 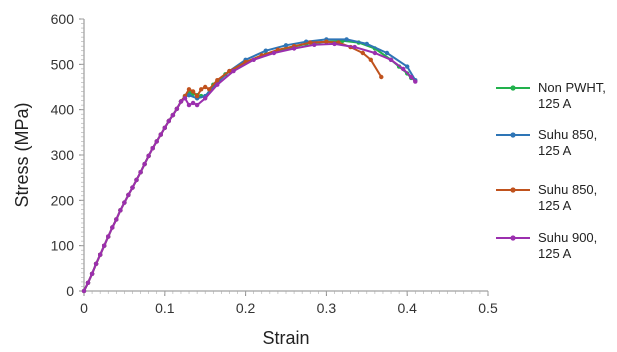 I want to click on x-ticks: 0 0.1 0.2 0.3 0.4 0.5, so click(x=289, y=303).